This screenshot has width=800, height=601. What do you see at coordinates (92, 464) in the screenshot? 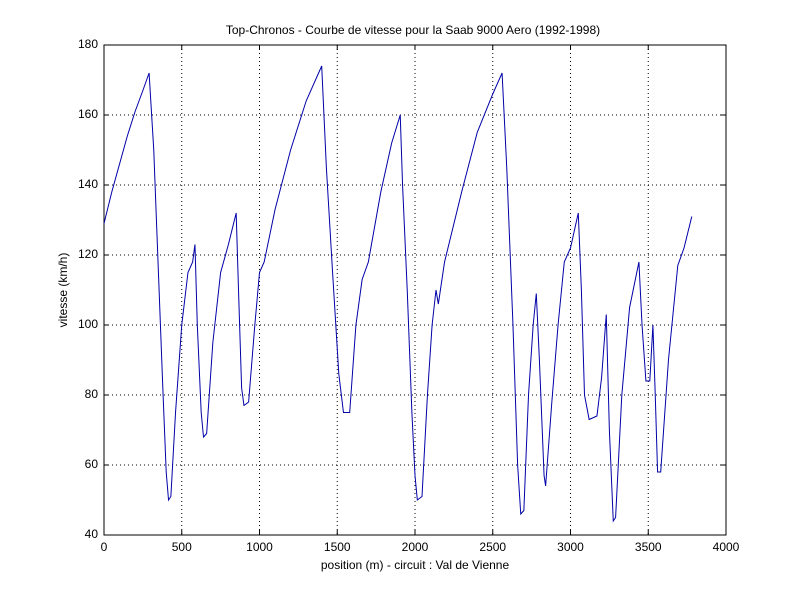
I see `y-tick-label: 60` at bounding box center [92, 464].